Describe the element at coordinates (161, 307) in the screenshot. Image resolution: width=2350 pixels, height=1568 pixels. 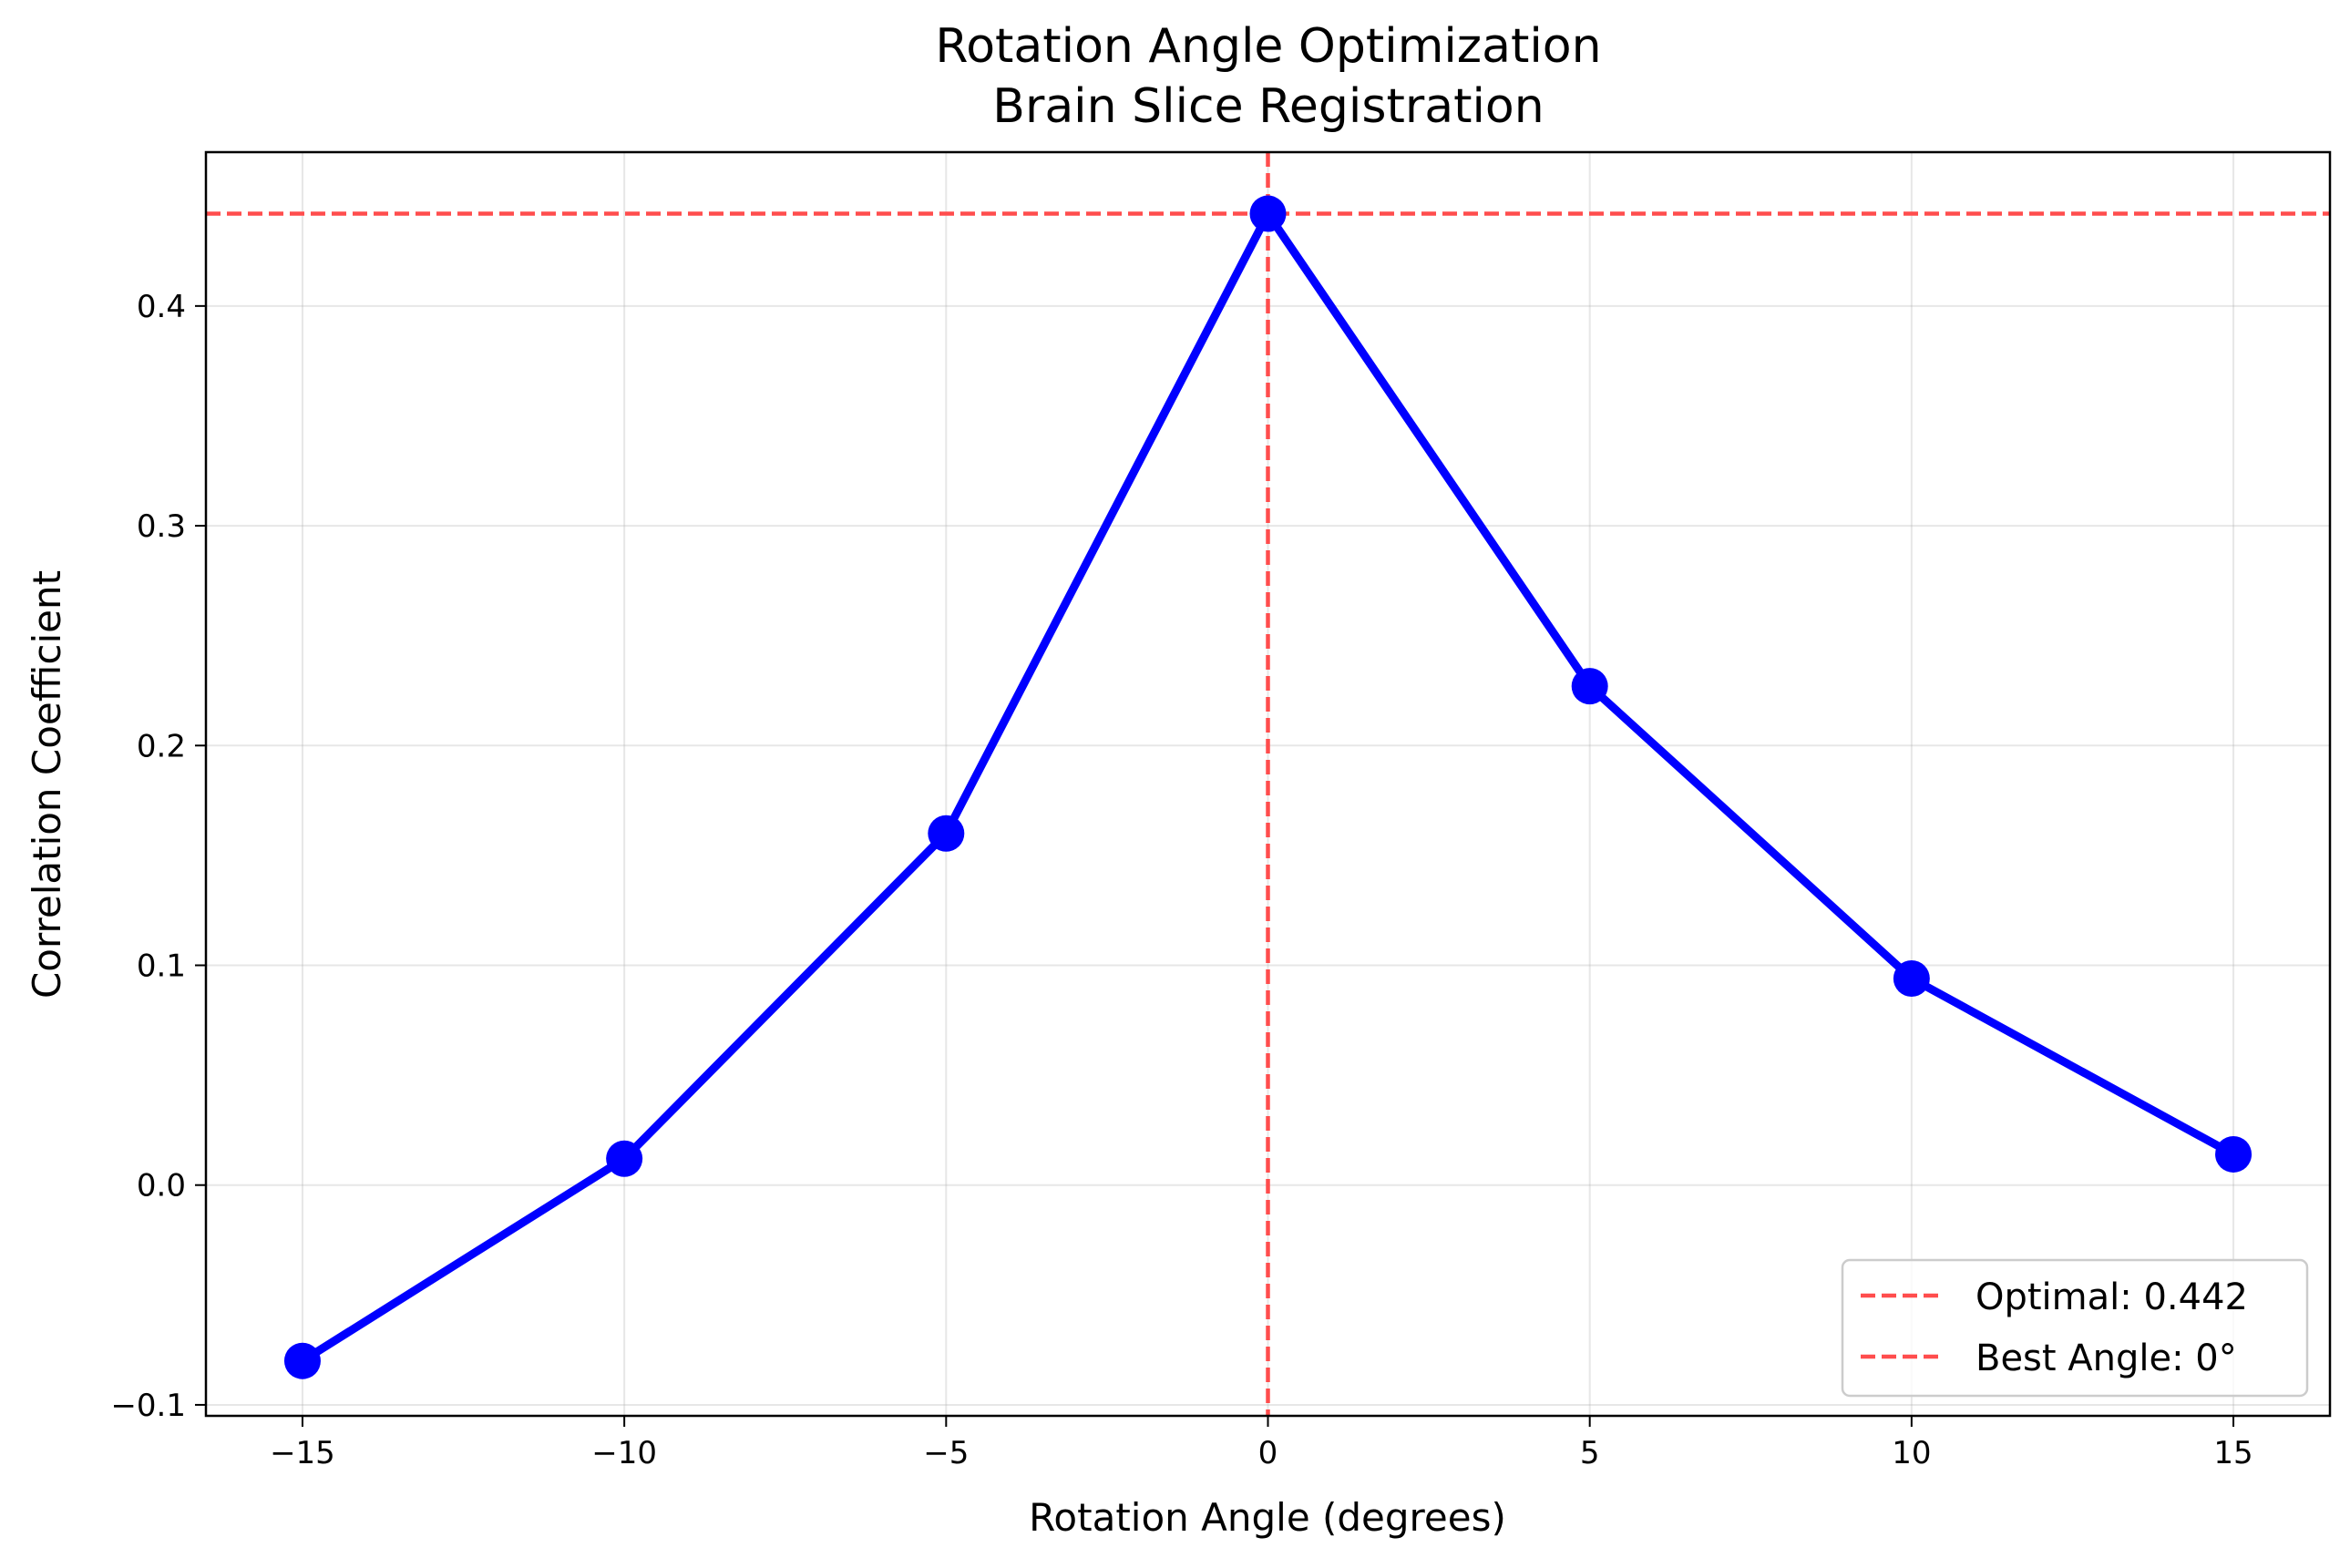
I see `y-tick-label: 0.4` at that location.